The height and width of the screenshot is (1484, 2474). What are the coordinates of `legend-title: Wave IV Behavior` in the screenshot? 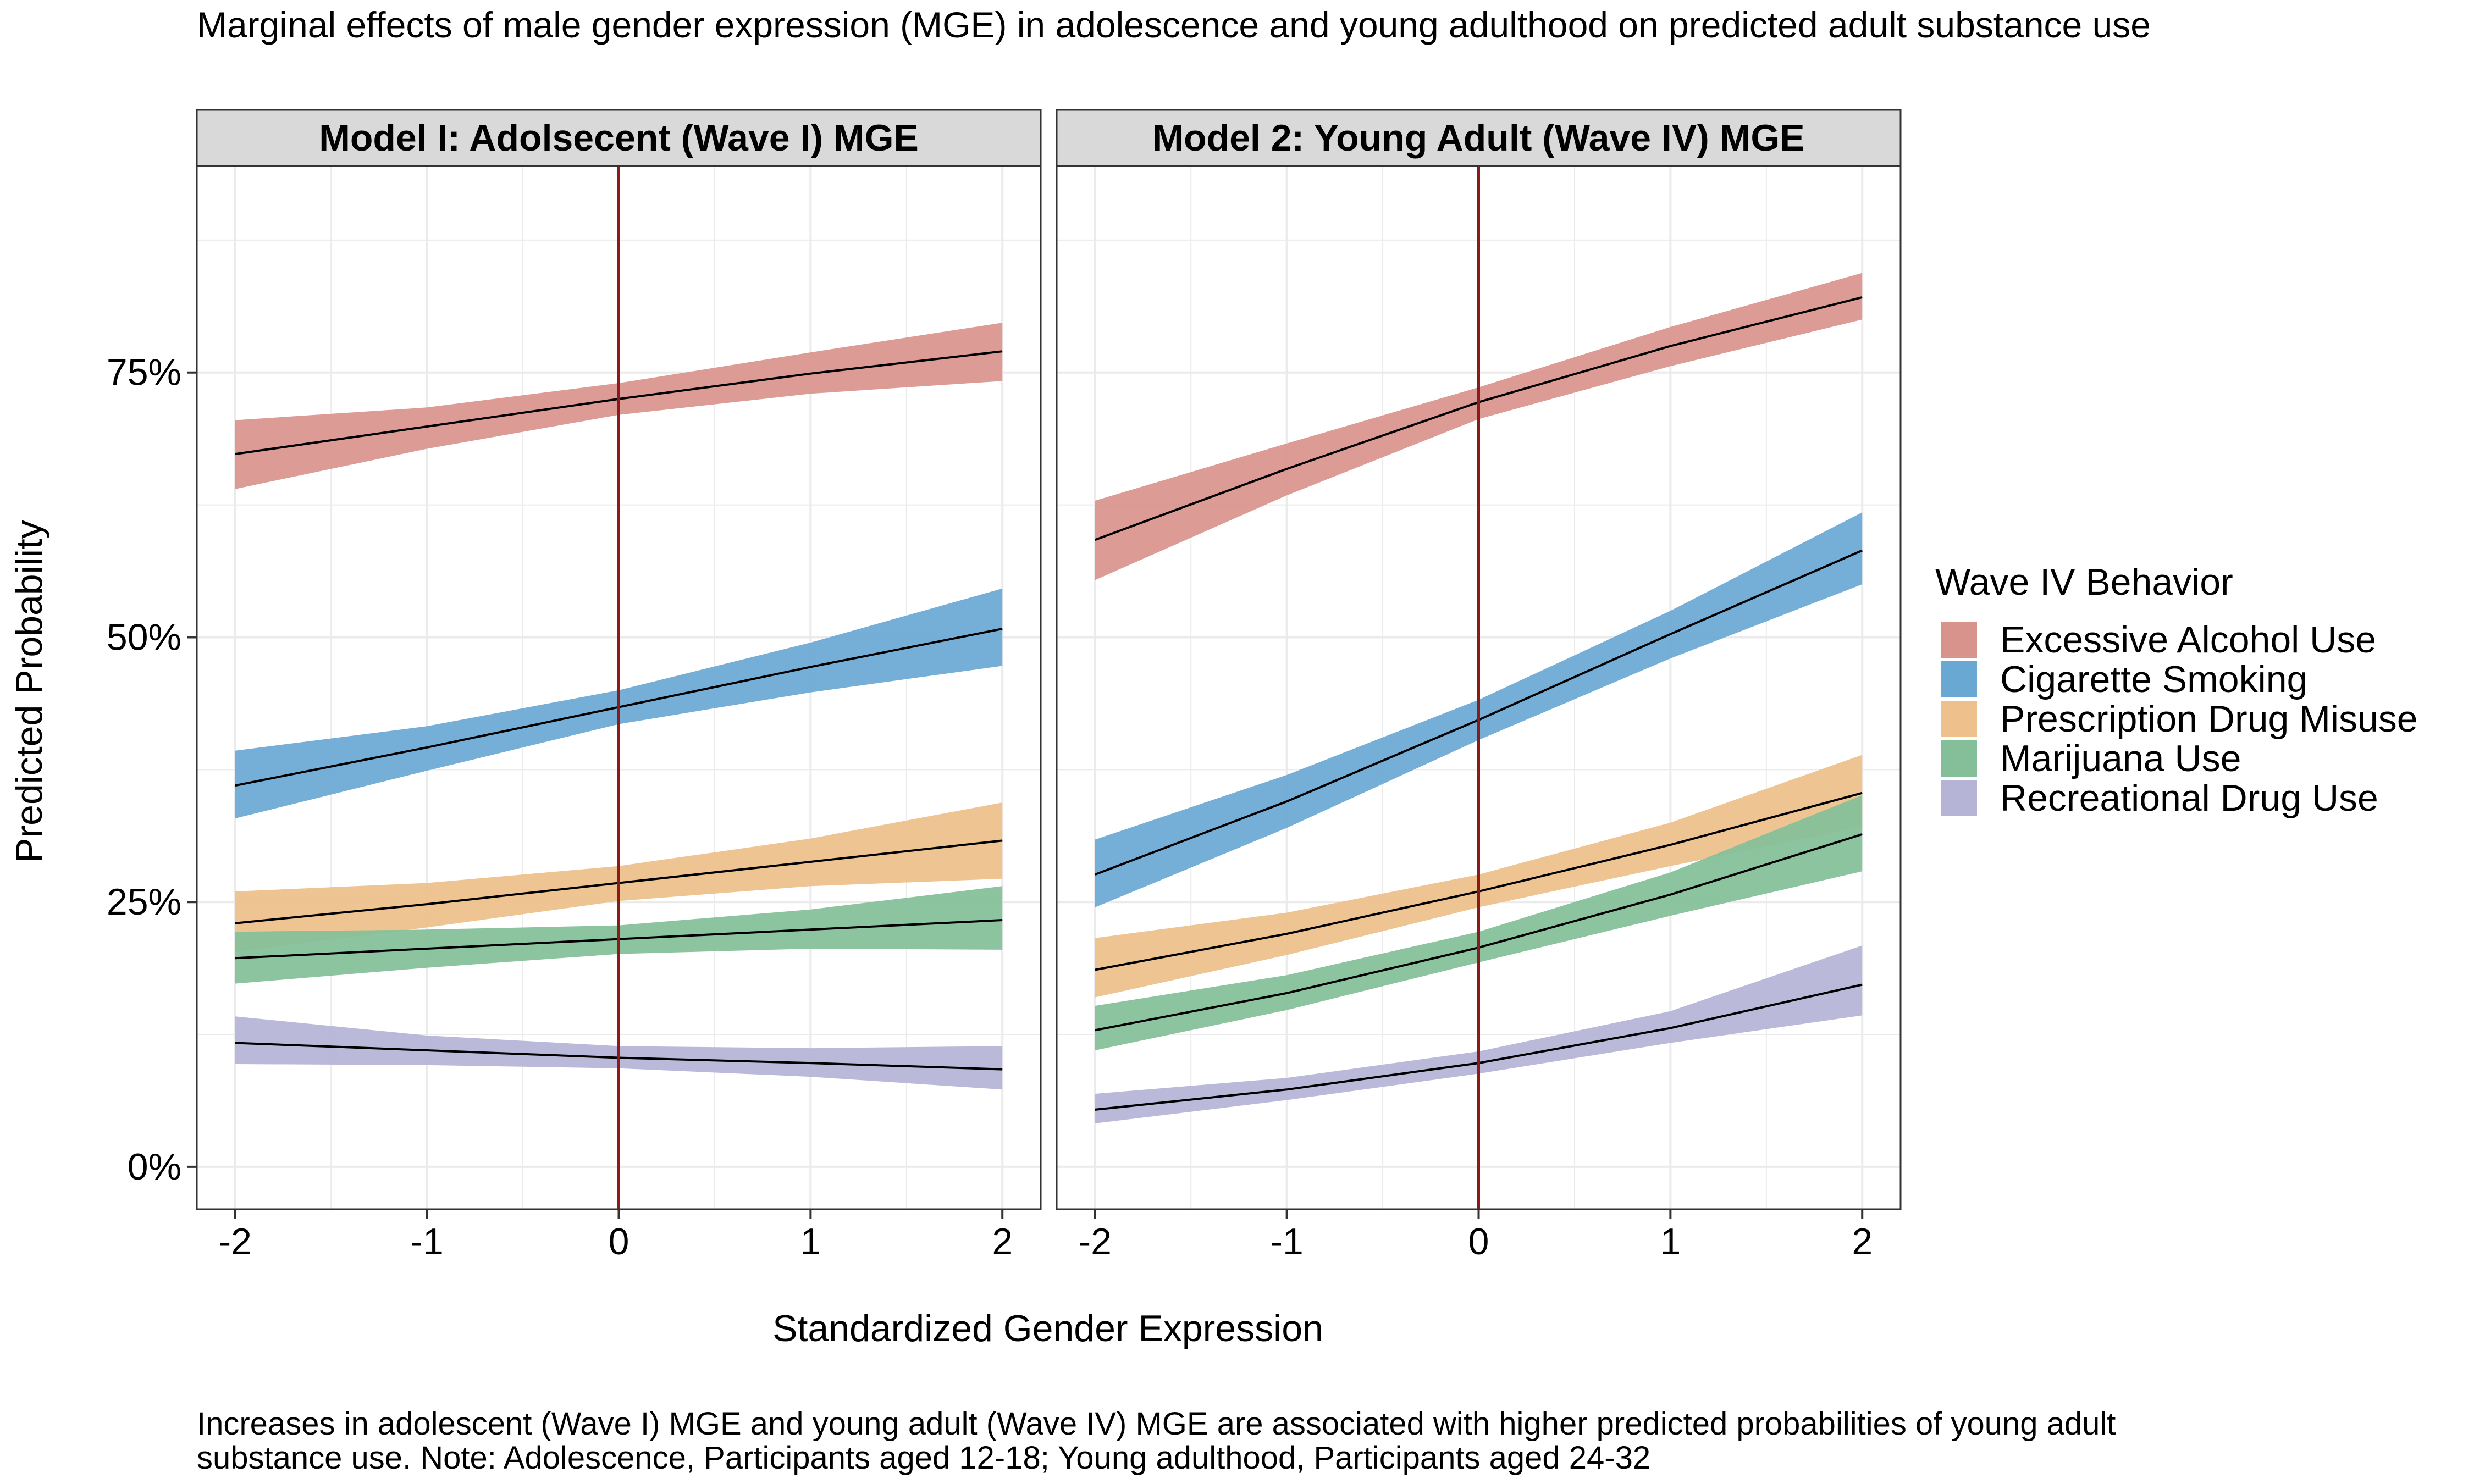 It's located at (2084, 582).